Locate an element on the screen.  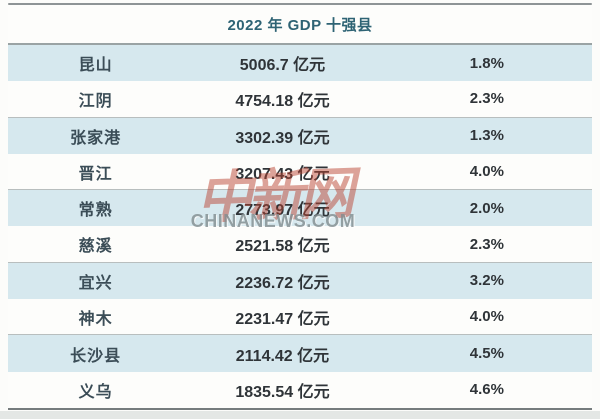
table-row: 晋江 3207.43 亿元 4.0% is located at coordinates (300, 172).